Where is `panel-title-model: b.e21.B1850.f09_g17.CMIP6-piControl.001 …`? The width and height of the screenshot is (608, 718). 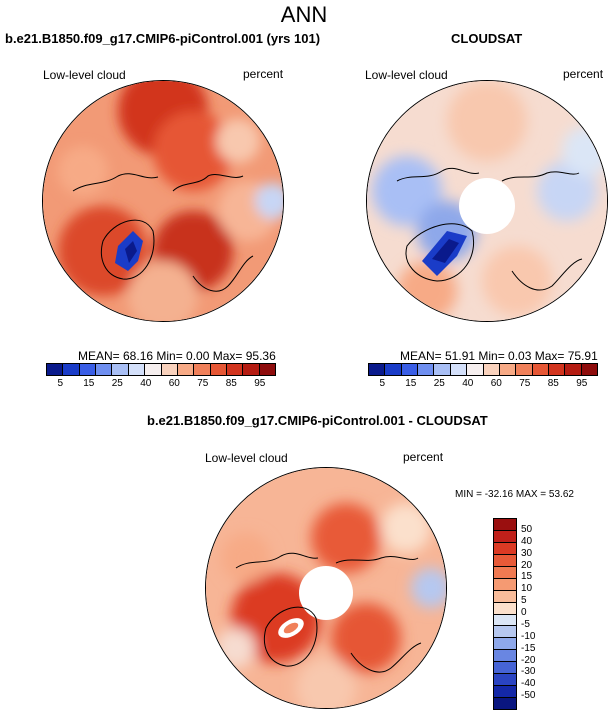
panel-title-model: b.e21.B1850.f09_g17.CMIP6-piControl.001 … is located at coordinates (163, 38).